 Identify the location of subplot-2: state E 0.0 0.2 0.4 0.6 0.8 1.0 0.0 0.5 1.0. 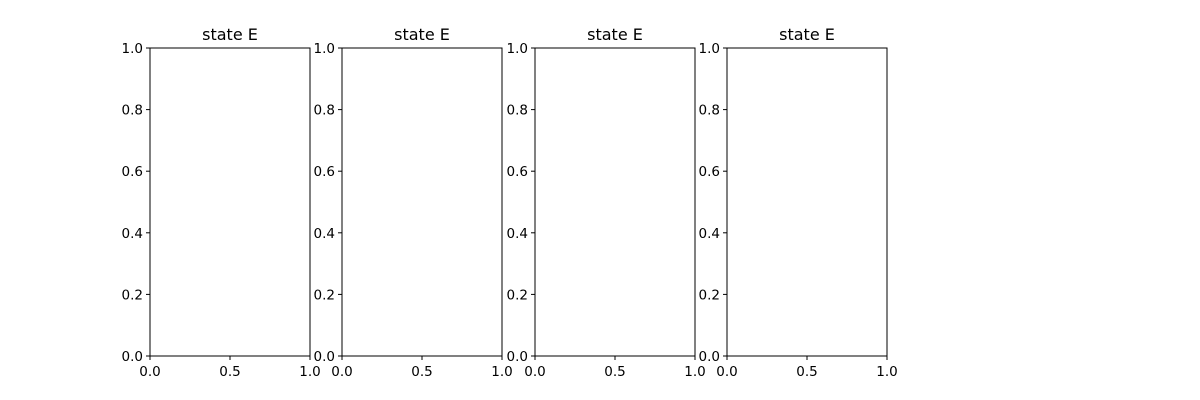
(413, 202).